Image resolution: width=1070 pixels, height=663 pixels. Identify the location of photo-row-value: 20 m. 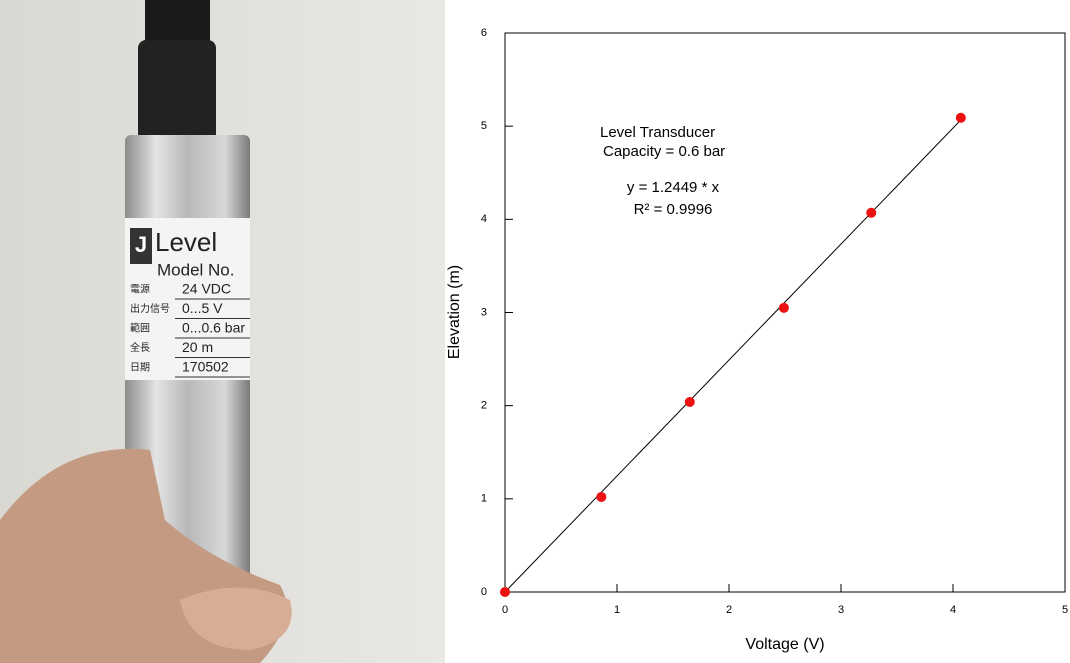
(197, 347).